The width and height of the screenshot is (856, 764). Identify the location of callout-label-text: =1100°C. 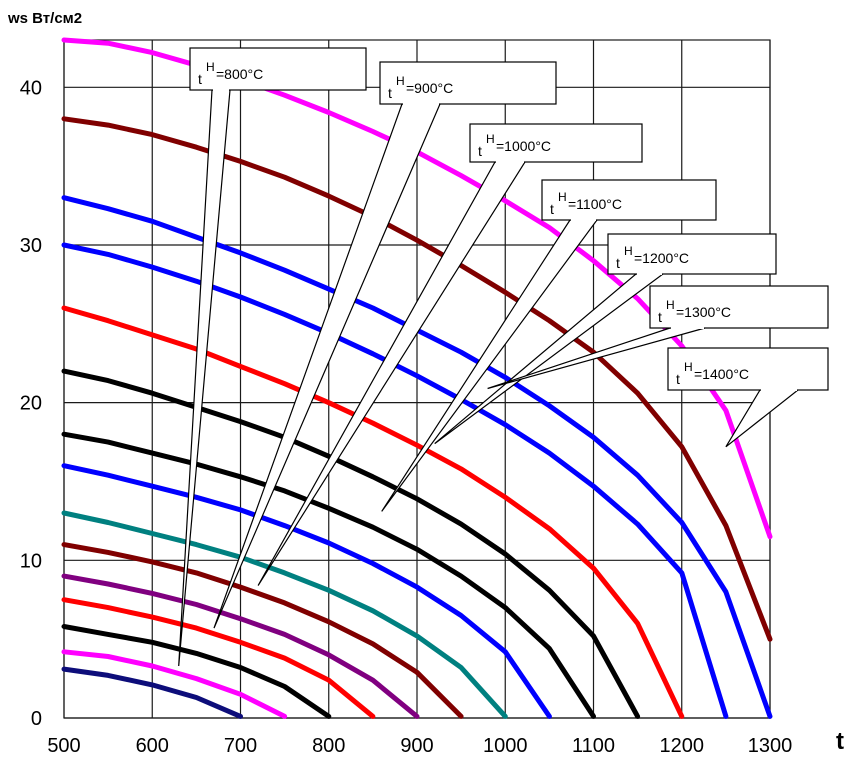
(595, 204).